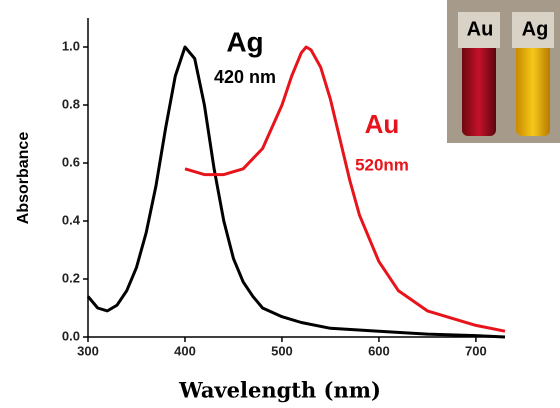 The height and width of the screenshot is (408, 560). I want to click on y-tick-label: 0.2, so click(71, 277).